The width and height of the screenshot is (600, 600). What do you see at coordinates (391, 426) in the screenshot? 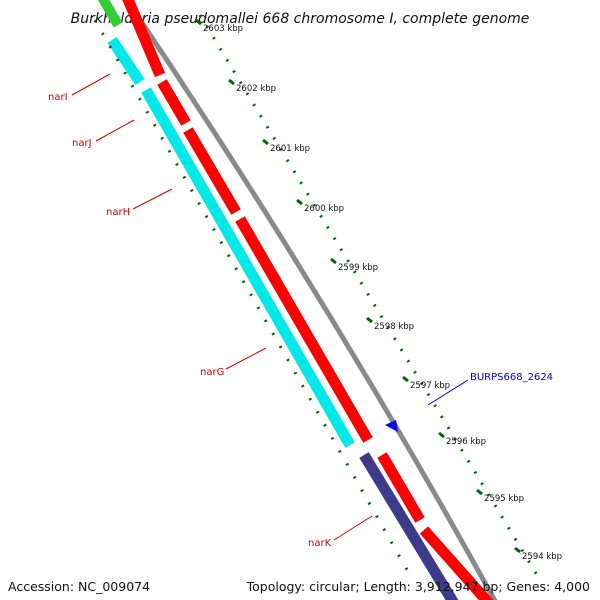
I see `small-feature-marker` at bounding box center [391, 426].